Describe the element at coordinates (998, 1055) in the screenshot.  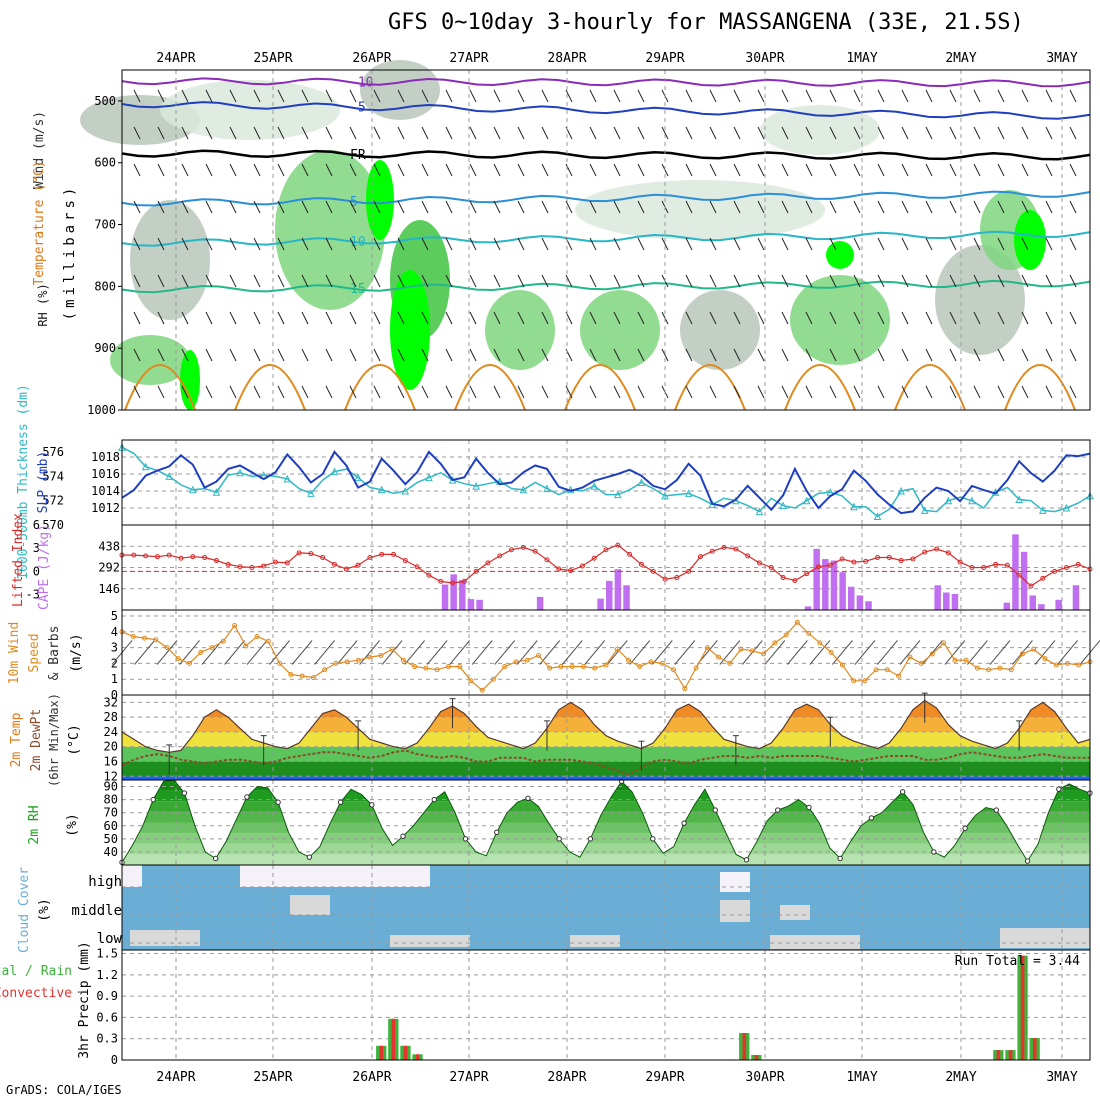
I see `precip-convective-bar` at that location.